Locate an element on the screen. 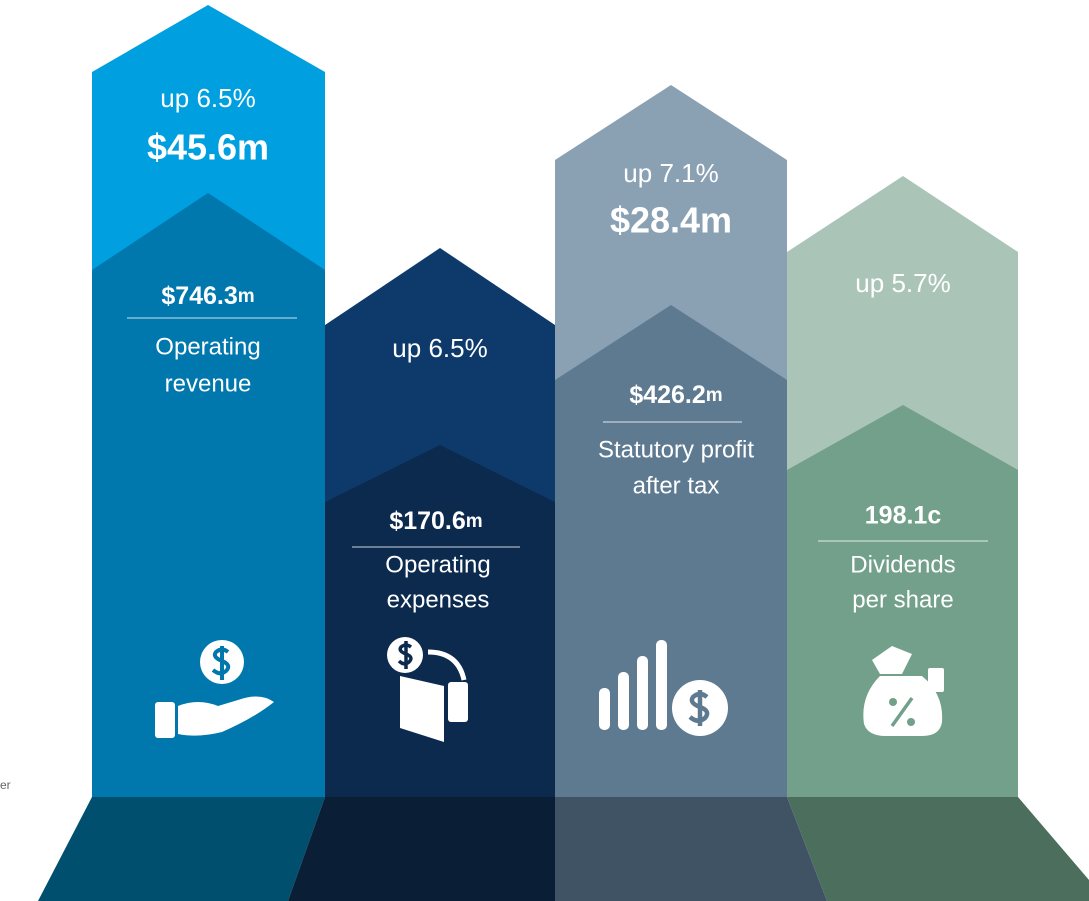 This screenshot has width=1089, height=901. icon-wallet is located at coordinates (427, 689).